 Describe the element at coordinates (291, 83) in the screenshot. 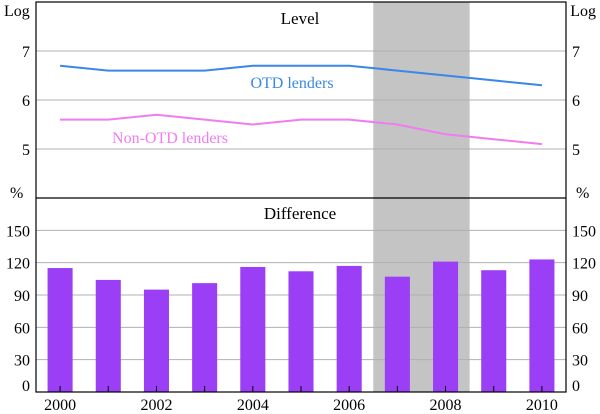

I see `otd-lenders-label: OTD lenders` at that location.